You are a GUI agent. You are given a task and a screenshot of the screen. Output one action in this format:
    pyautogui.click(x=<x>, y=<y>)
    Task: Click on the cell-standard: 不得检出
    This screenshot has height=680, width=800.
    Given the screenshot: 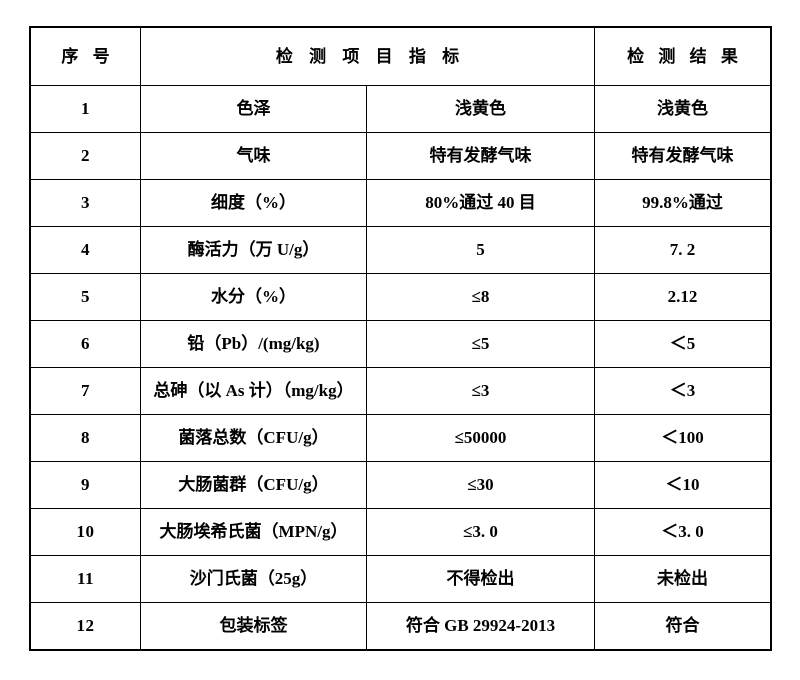 What is the action you would take?
    pyautogui.click(x=480, y=579)
    